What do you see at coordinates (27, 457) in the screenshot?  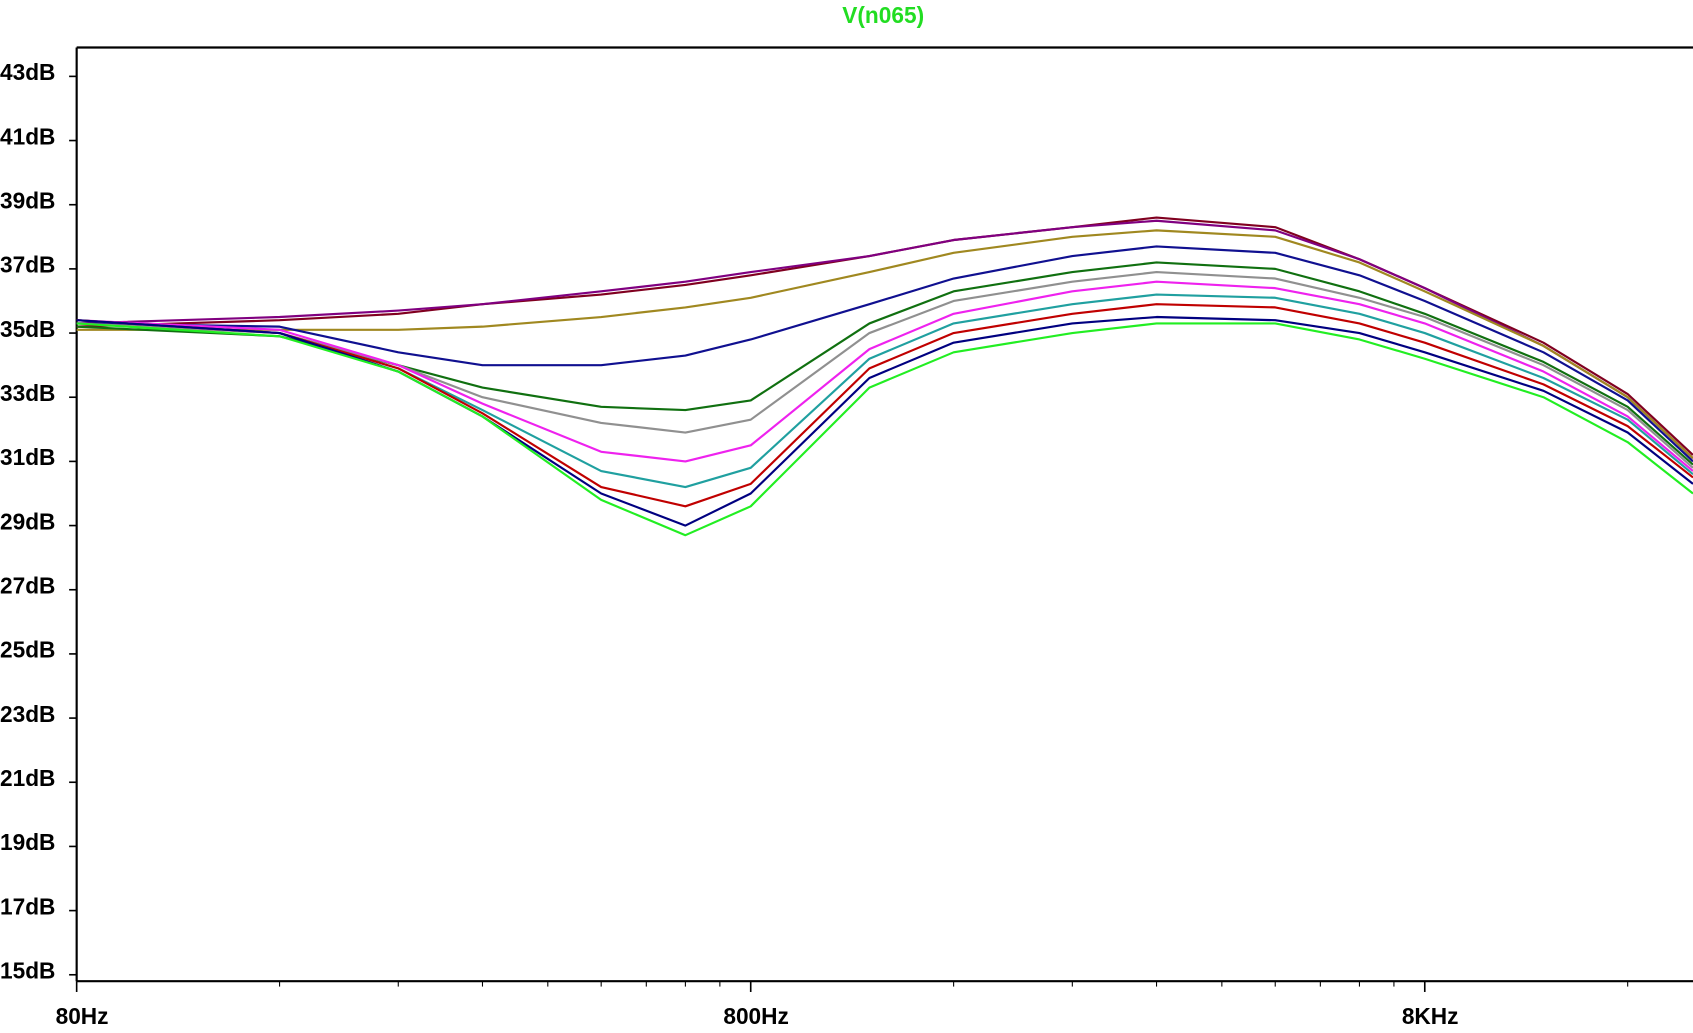 I see `y-tick-label: 31dB` at bounding box center [27, 457].